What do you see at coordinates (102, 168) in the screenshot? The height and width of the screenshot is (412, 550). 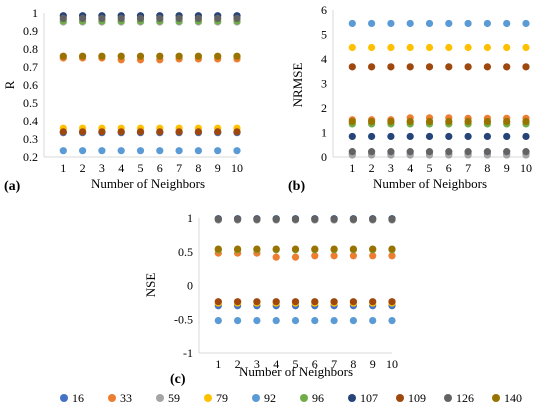 I see `x-tick-label: 3` at bounding box center [102, 168].